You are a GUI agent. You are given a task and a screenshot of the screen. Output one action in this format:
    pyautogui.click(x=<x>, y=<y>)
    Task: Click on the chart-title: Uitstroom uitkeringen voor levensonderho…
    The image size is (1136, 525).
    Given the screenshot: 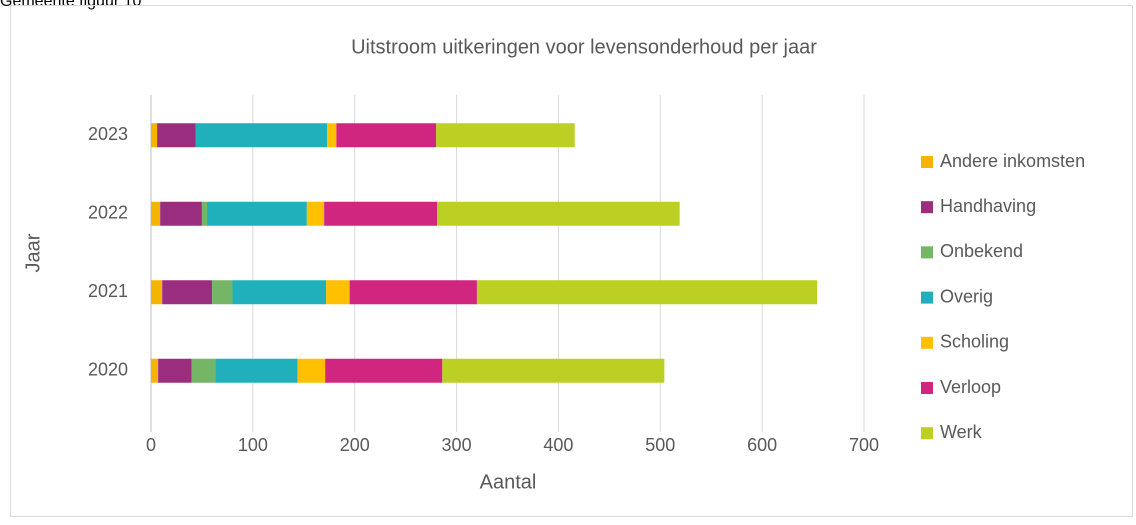 What is the action you would take?
    pyautogui.click(x=584, y=47)
    